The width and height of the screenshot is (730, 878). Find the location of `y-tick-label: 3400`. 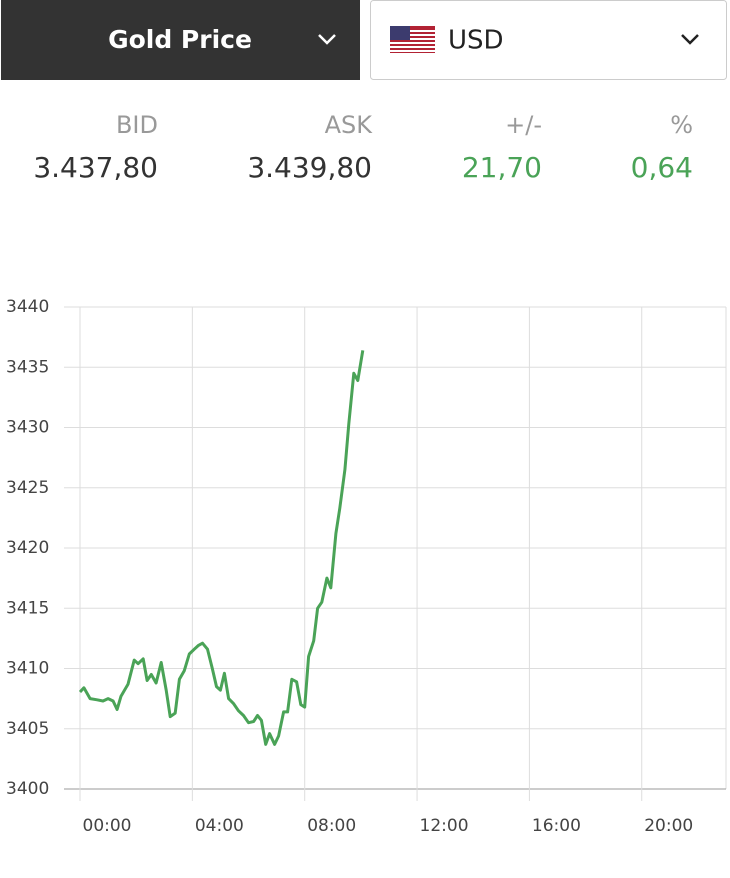

y-tick-label: 3400 is located at coordinates (27, 789).